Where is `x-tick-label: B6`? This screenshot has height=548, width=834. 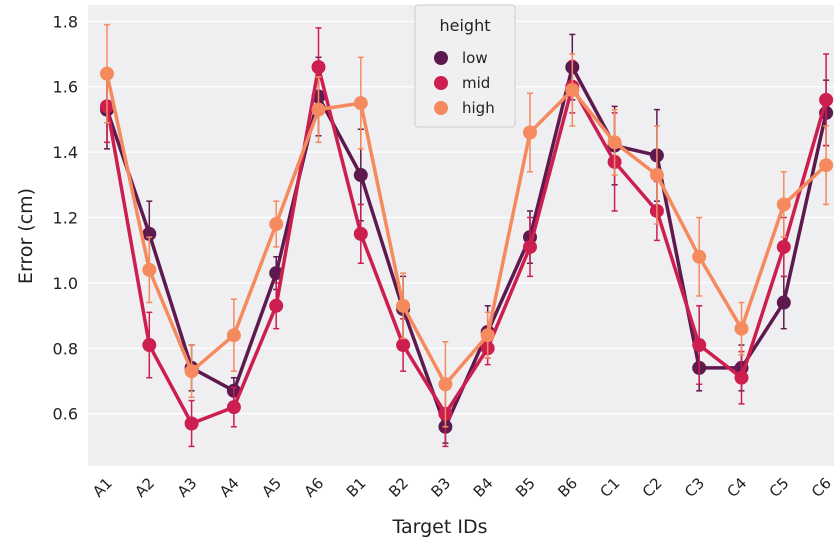
x-tick-label: B6 is located at coordinates (567, 487).